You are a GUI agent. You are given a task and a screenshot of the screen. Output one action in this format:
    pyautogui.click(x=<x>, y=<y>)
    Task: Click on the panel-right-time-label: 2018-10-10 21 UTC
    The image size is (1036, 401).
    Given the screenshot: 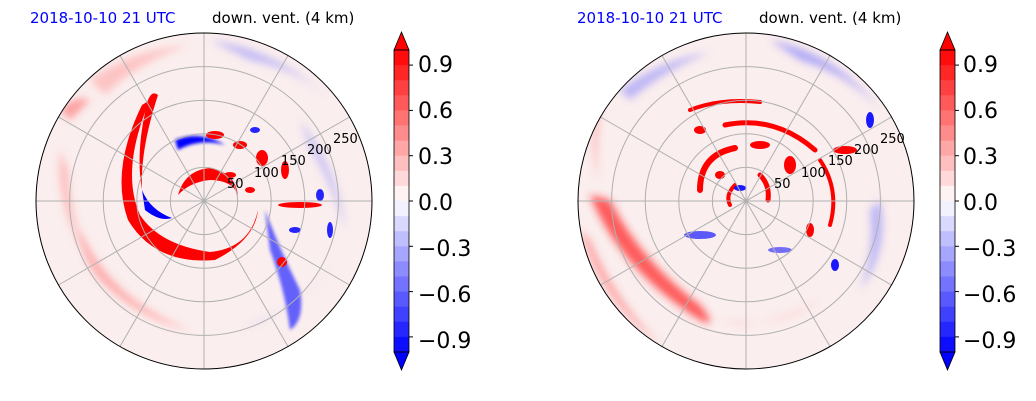 What is the action you would take?
    pyautogui.click(x=650, y=18)
    